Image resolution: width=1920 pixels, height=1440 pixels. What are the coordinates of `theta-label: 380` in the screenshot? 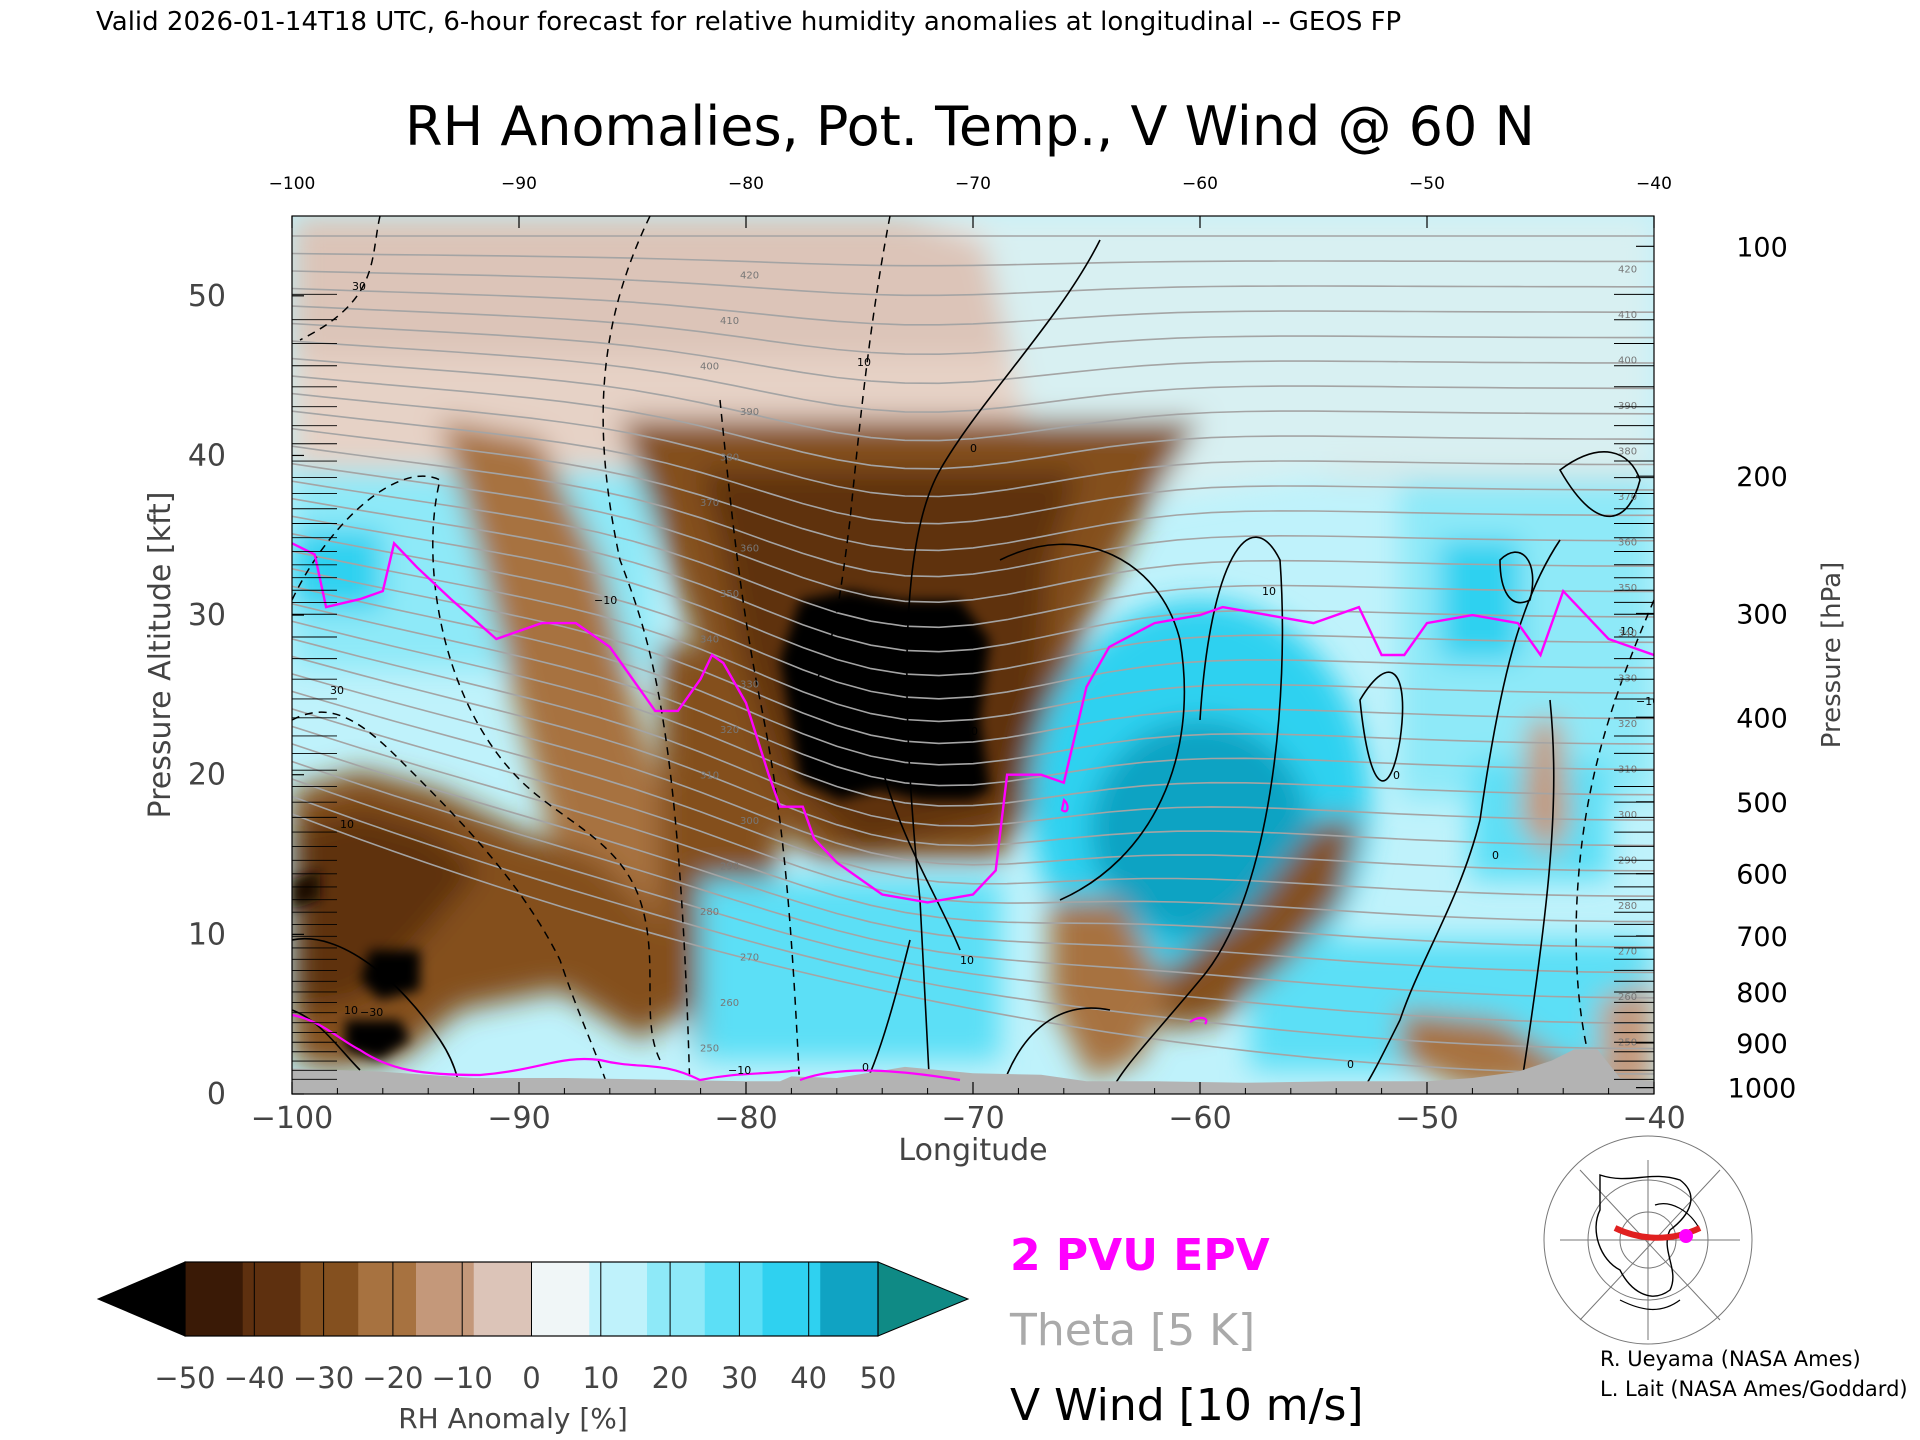 It's located at (729, 458).